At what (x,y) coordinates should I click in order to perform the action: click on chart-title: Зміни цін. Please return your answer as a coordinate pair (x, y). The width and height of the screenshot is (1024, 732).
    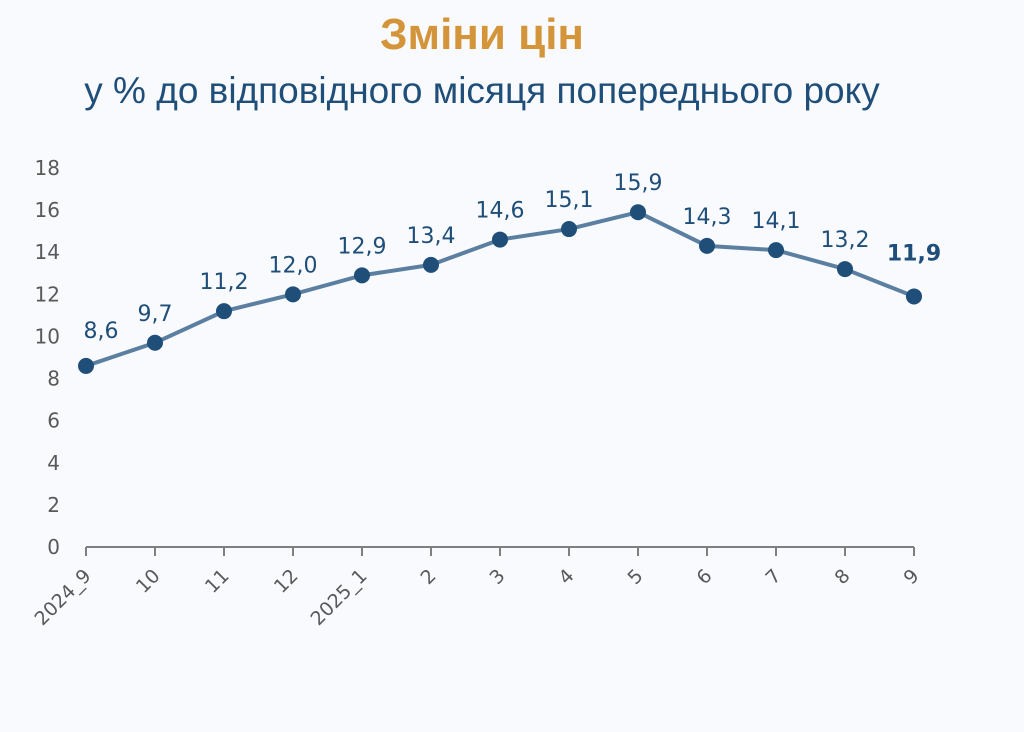
    Looking at the image, I should click on (482, 34).